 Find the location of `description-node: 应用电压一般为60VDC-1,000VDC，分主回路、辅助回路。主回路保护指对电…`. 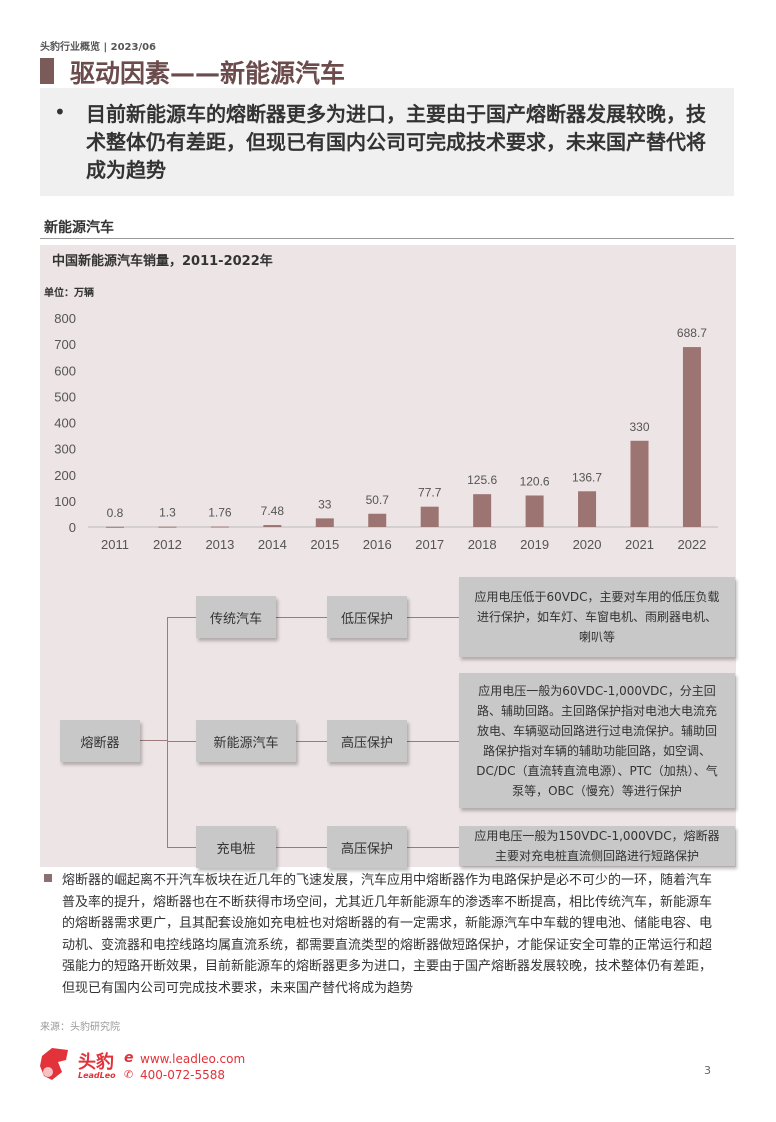

description-node: 应用电压一般为60VDC-1,000VDC，分主回路、辅助回路。主回路保护指对电… is located at coordinates (597, 740).